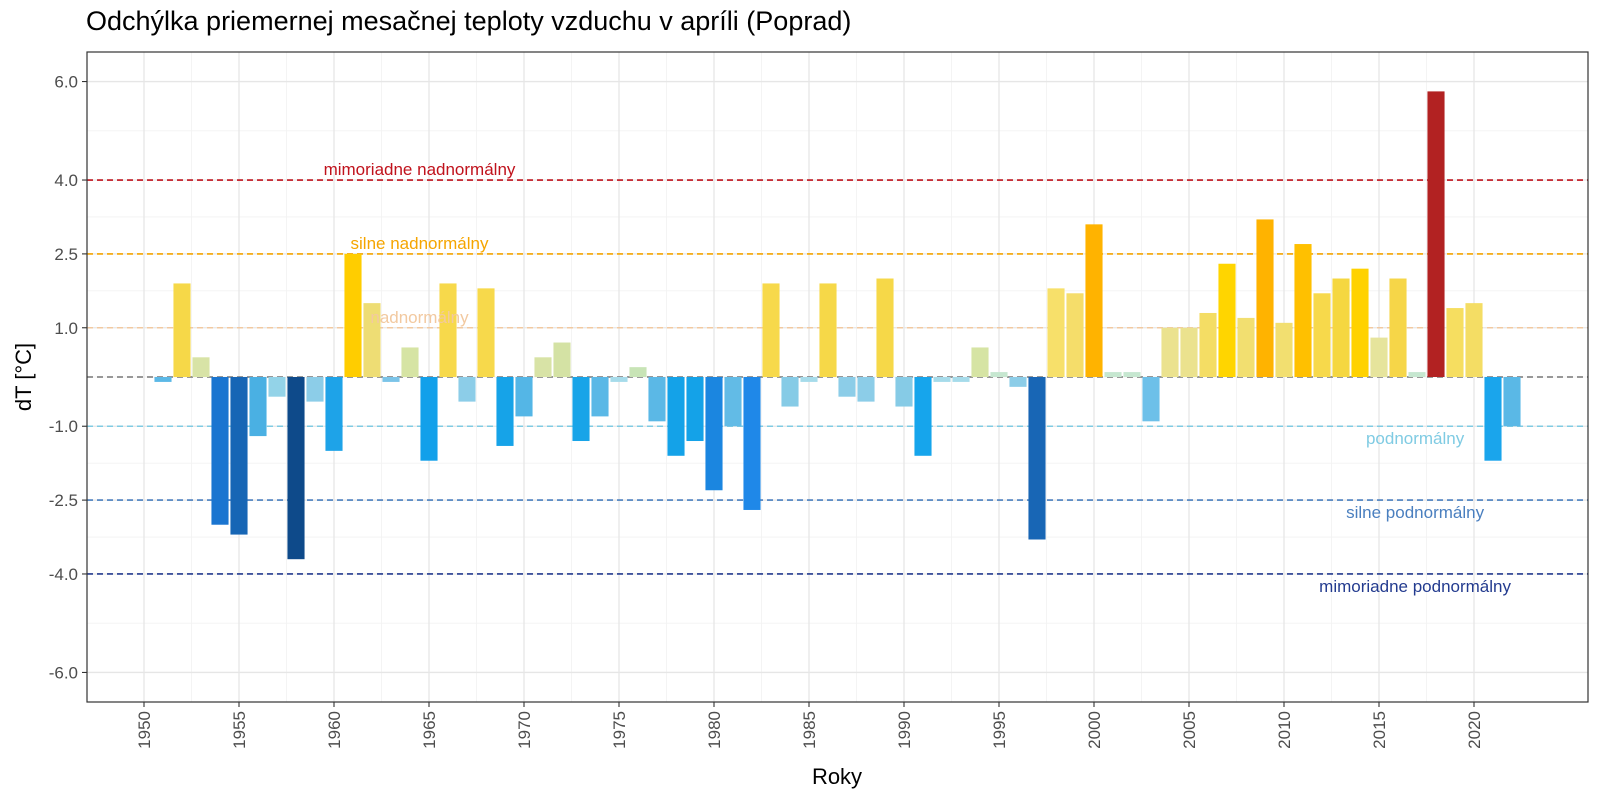 The image size is (1600, 800). What do you see at coordinates (1208, 344) in the screenshot?
I see `bar-2006` at bounding box center [1208, 344].